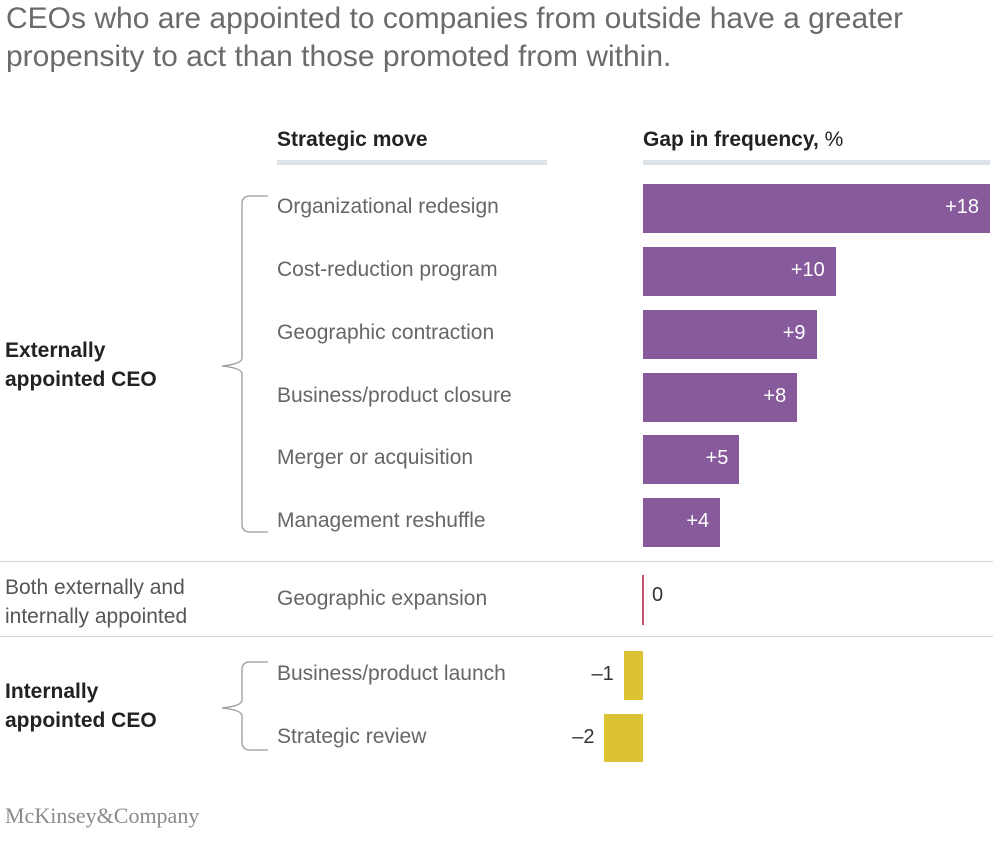 Image resolution: width=1000 pixels, height=845 pixels. Describe the element at coordinates (698, 521) in the screenshot. I see `data-label: +4` at that location.